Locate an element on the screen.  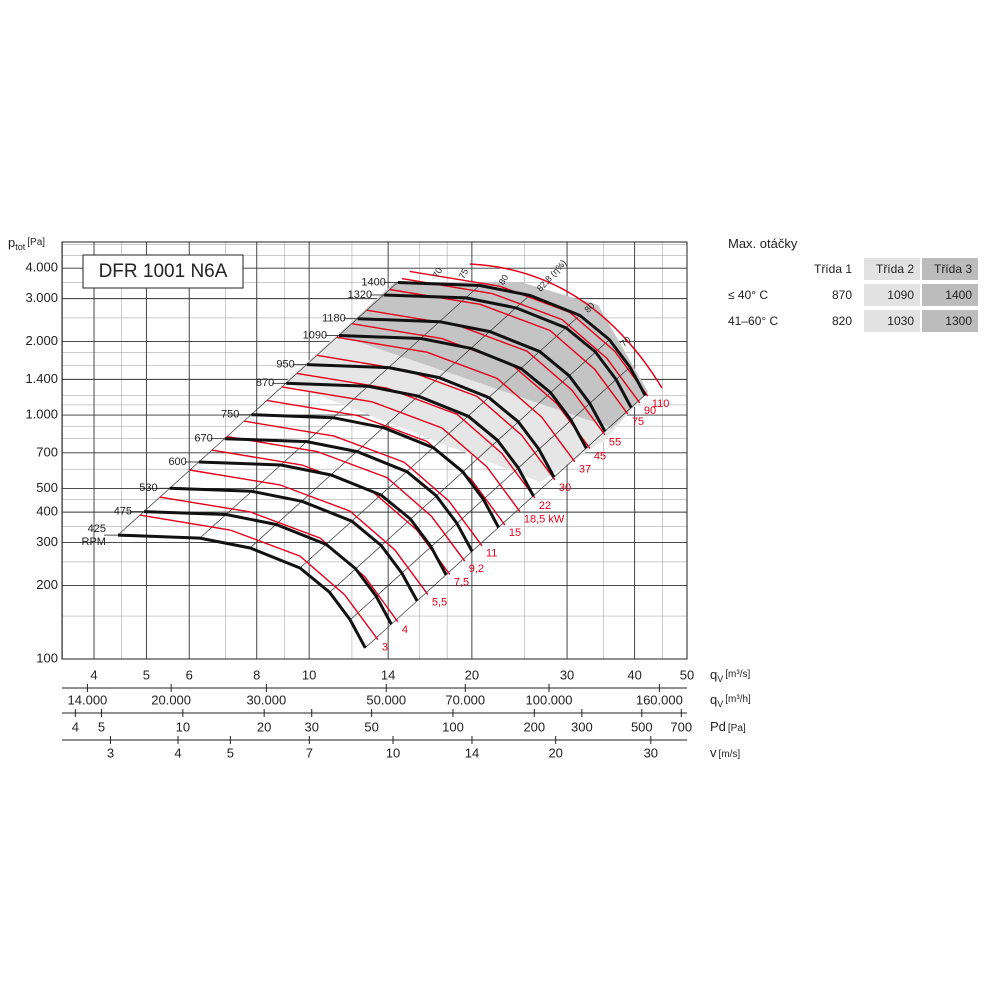
secondary-tick-label: 5 is located at coordinates (230, 752).